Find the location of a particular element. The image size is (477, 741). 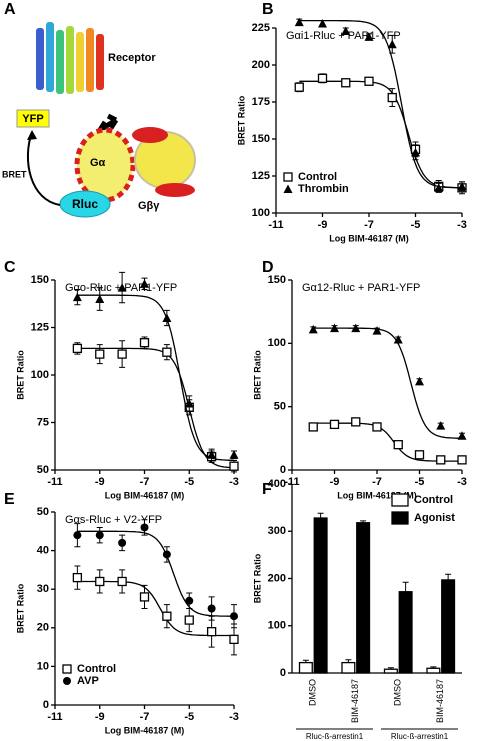

panel-label: A is located at coordinates (10, 9).